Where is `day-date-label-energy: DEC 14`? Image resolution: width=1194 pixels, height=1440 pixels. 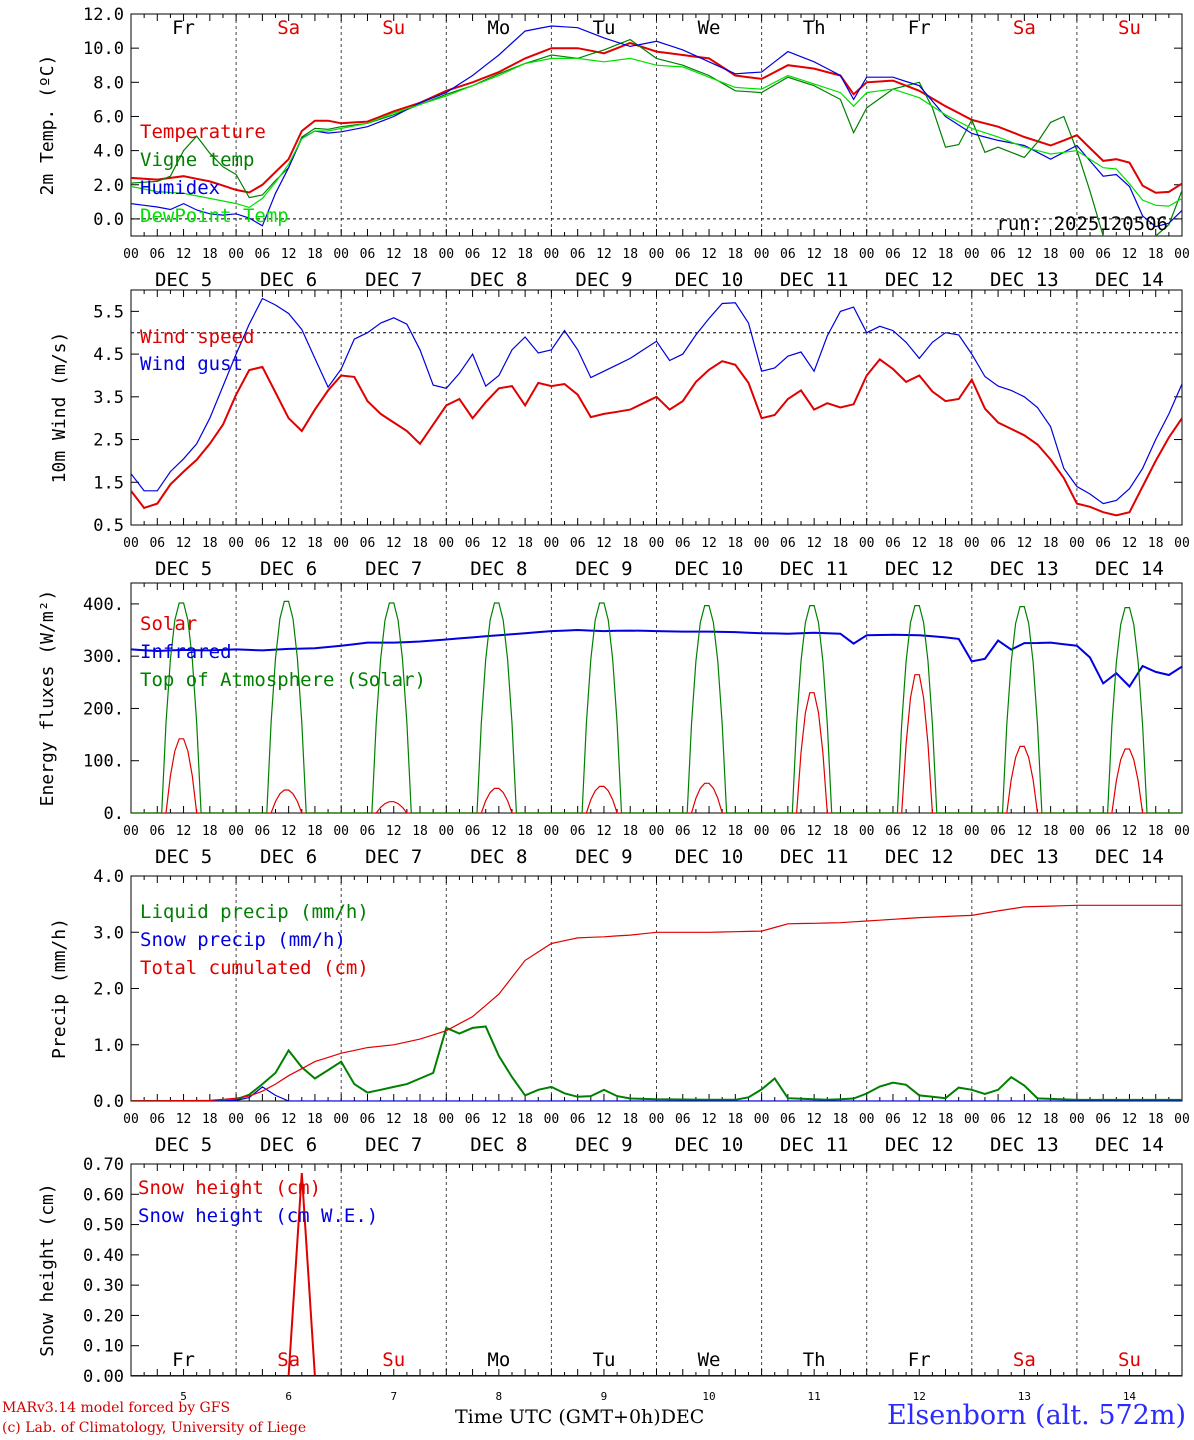
day-date-label-energy: DEC 14 is located at coordinates (1129, 857).